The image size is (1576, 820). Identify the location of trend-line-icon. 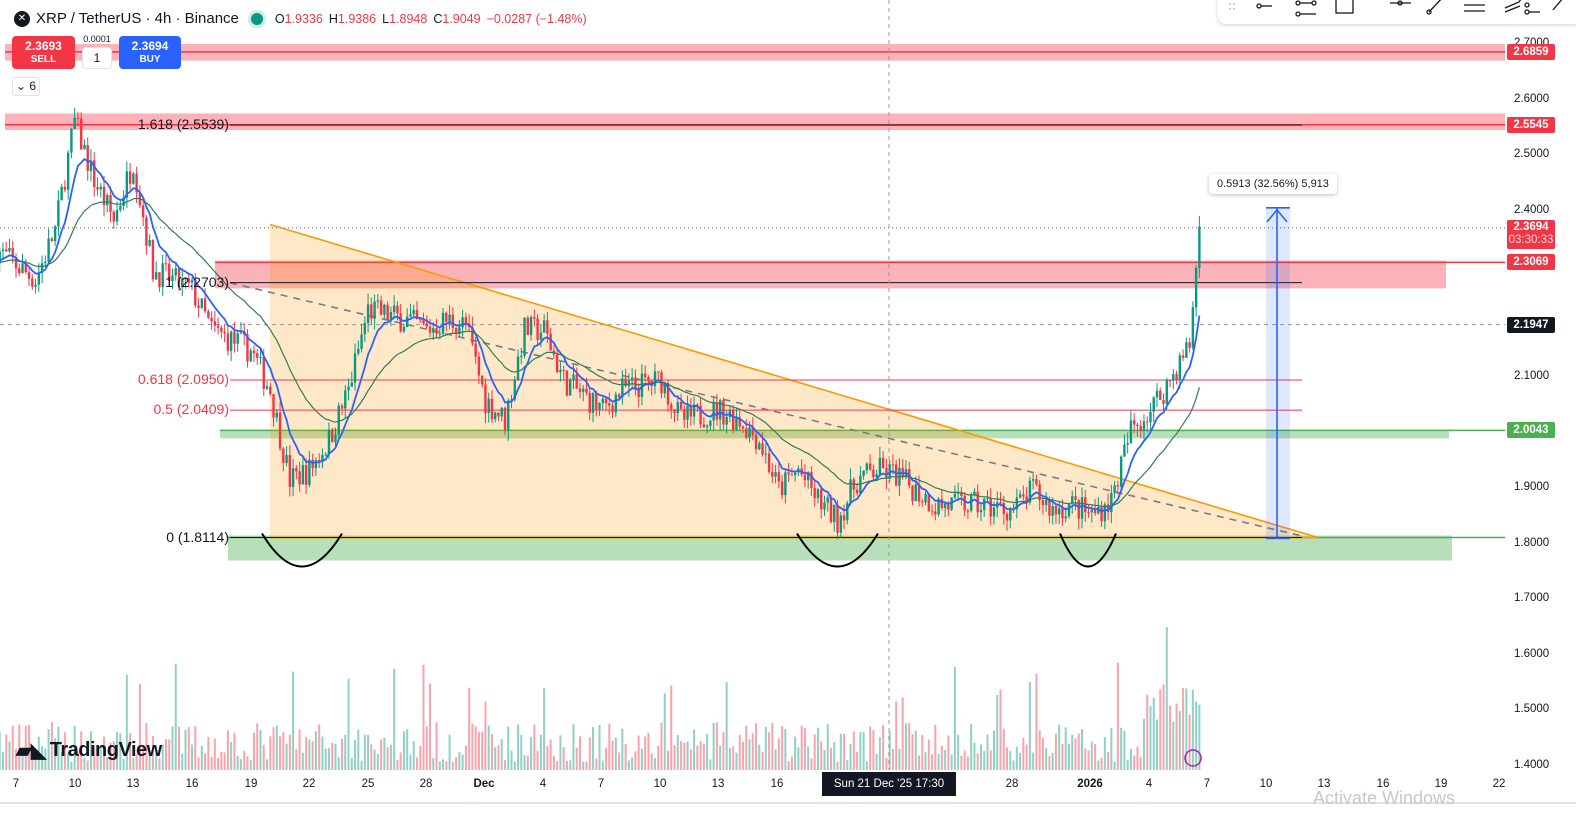
(1435, 7).